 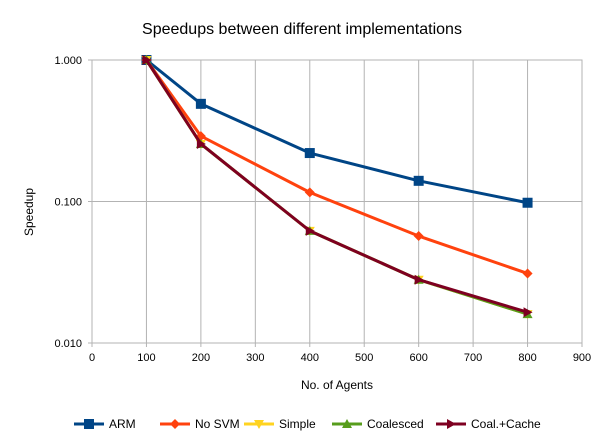 I want to click on legend-label: Simple, so click(x=297, y=424).